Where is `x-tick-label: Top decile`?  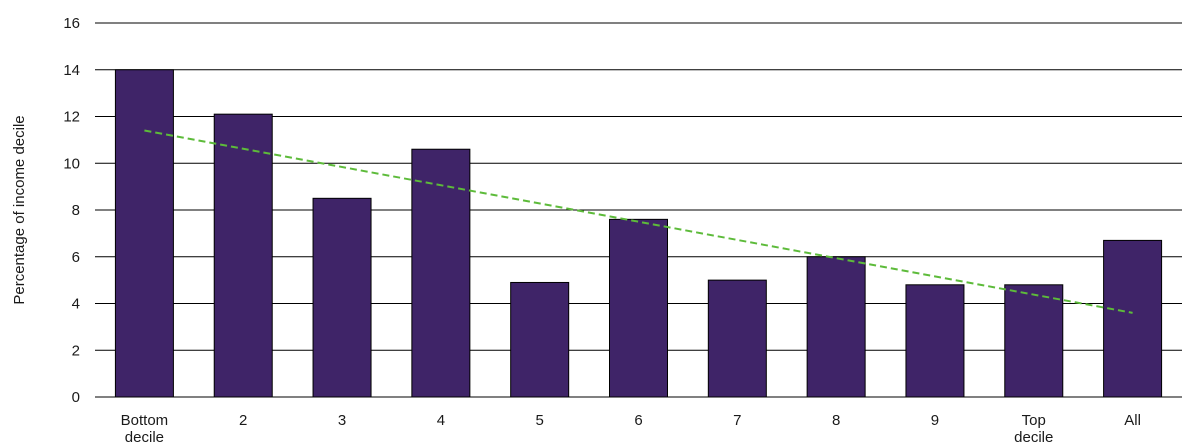 x-tick-label: Top decile is located at coordinates (1033, 428).